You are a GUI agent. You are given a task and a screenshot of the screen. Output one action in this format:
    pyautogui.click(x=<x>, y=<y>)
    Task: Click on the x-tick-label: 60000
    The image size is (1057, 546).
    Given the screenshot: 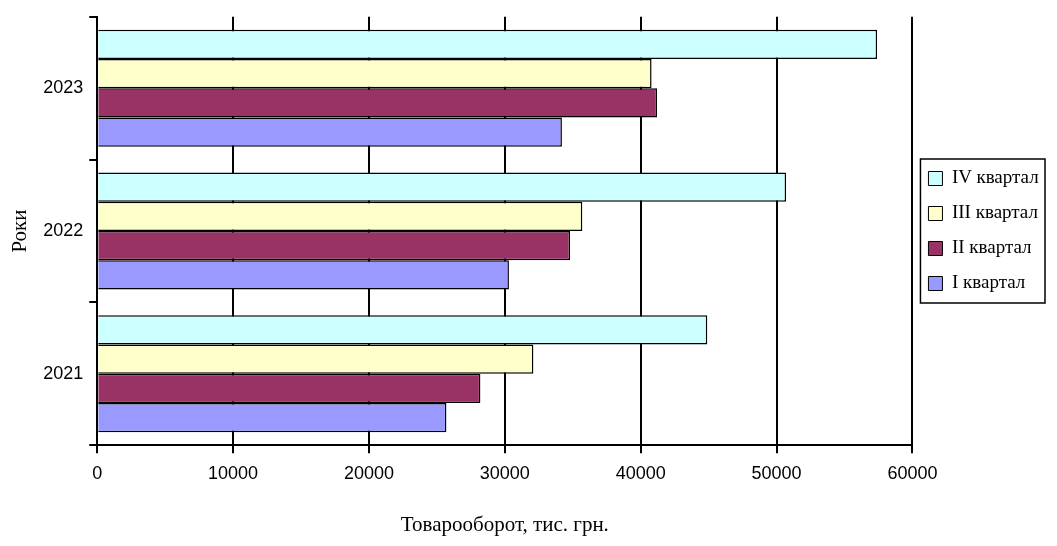 What is the action you would take?
    pyautogui.click(x=912, y=472)
    